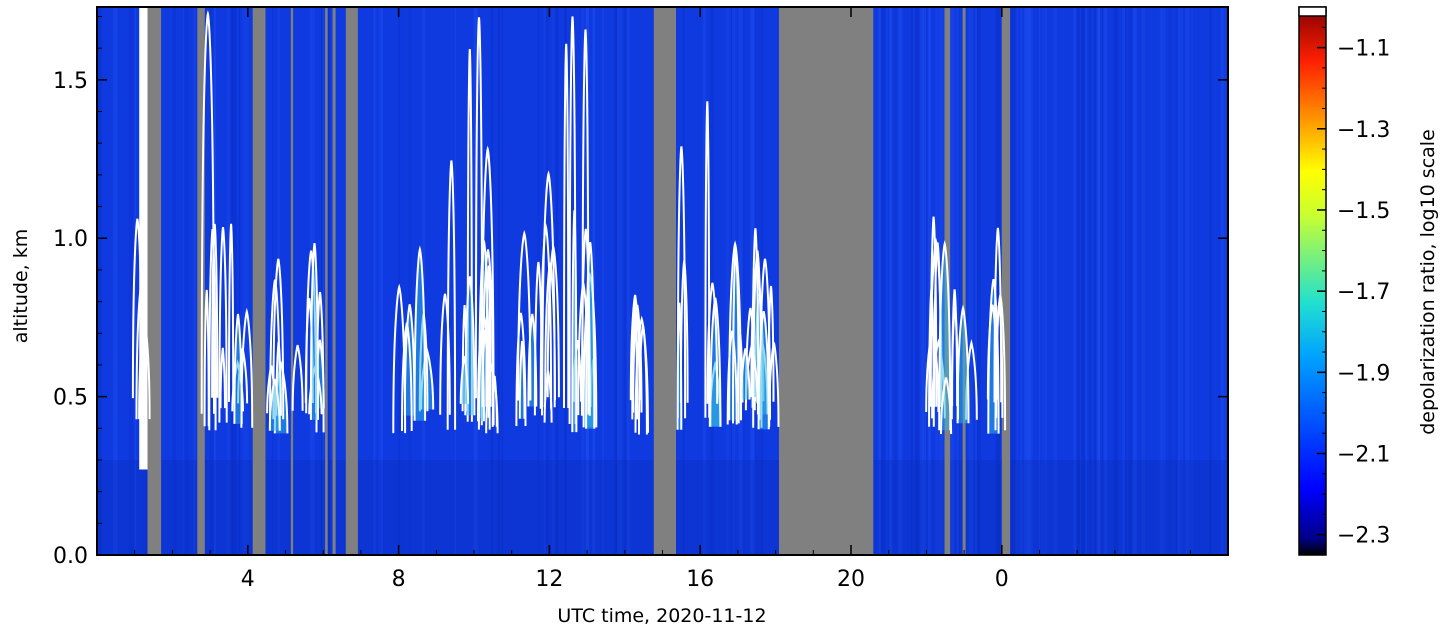  What do you see at coordinates (1002, 579) in the screenshot?
I see `x-tick-label: 0` at bounding box center [1002, 579].